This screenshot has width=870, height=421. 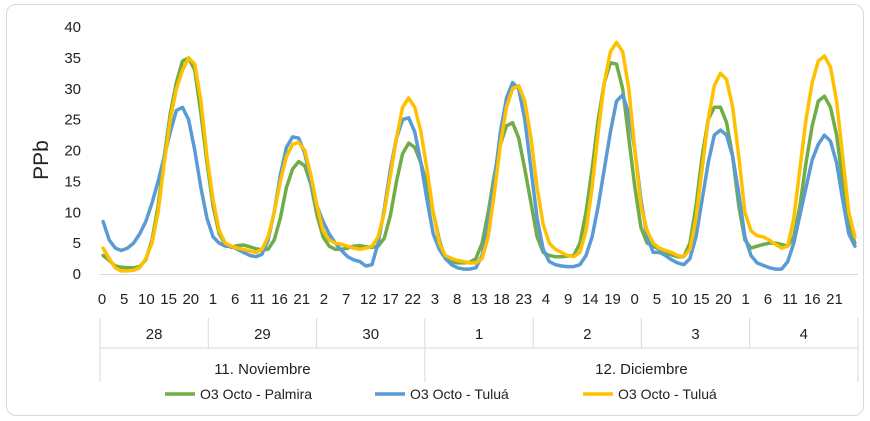 I want to click on x-hour-tick-label: 23, so click(x=523, y=299).